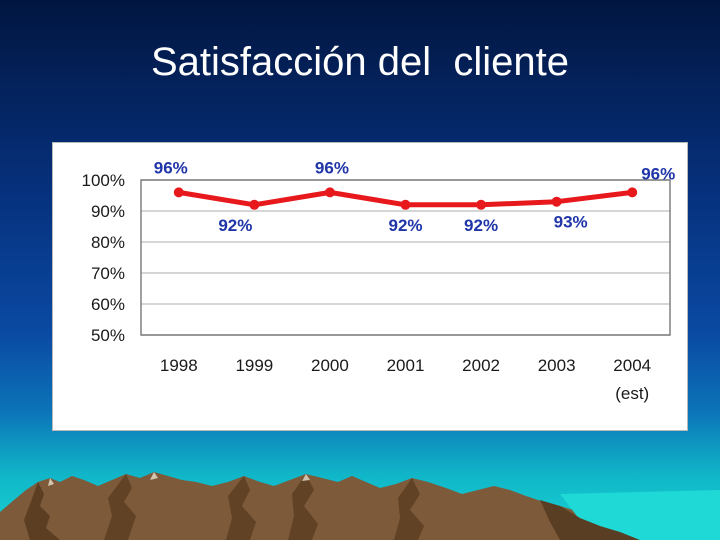  Describe the element at coordinates (103, 180) in the screenshot. I see `y-tick-label: 100%` at that location.